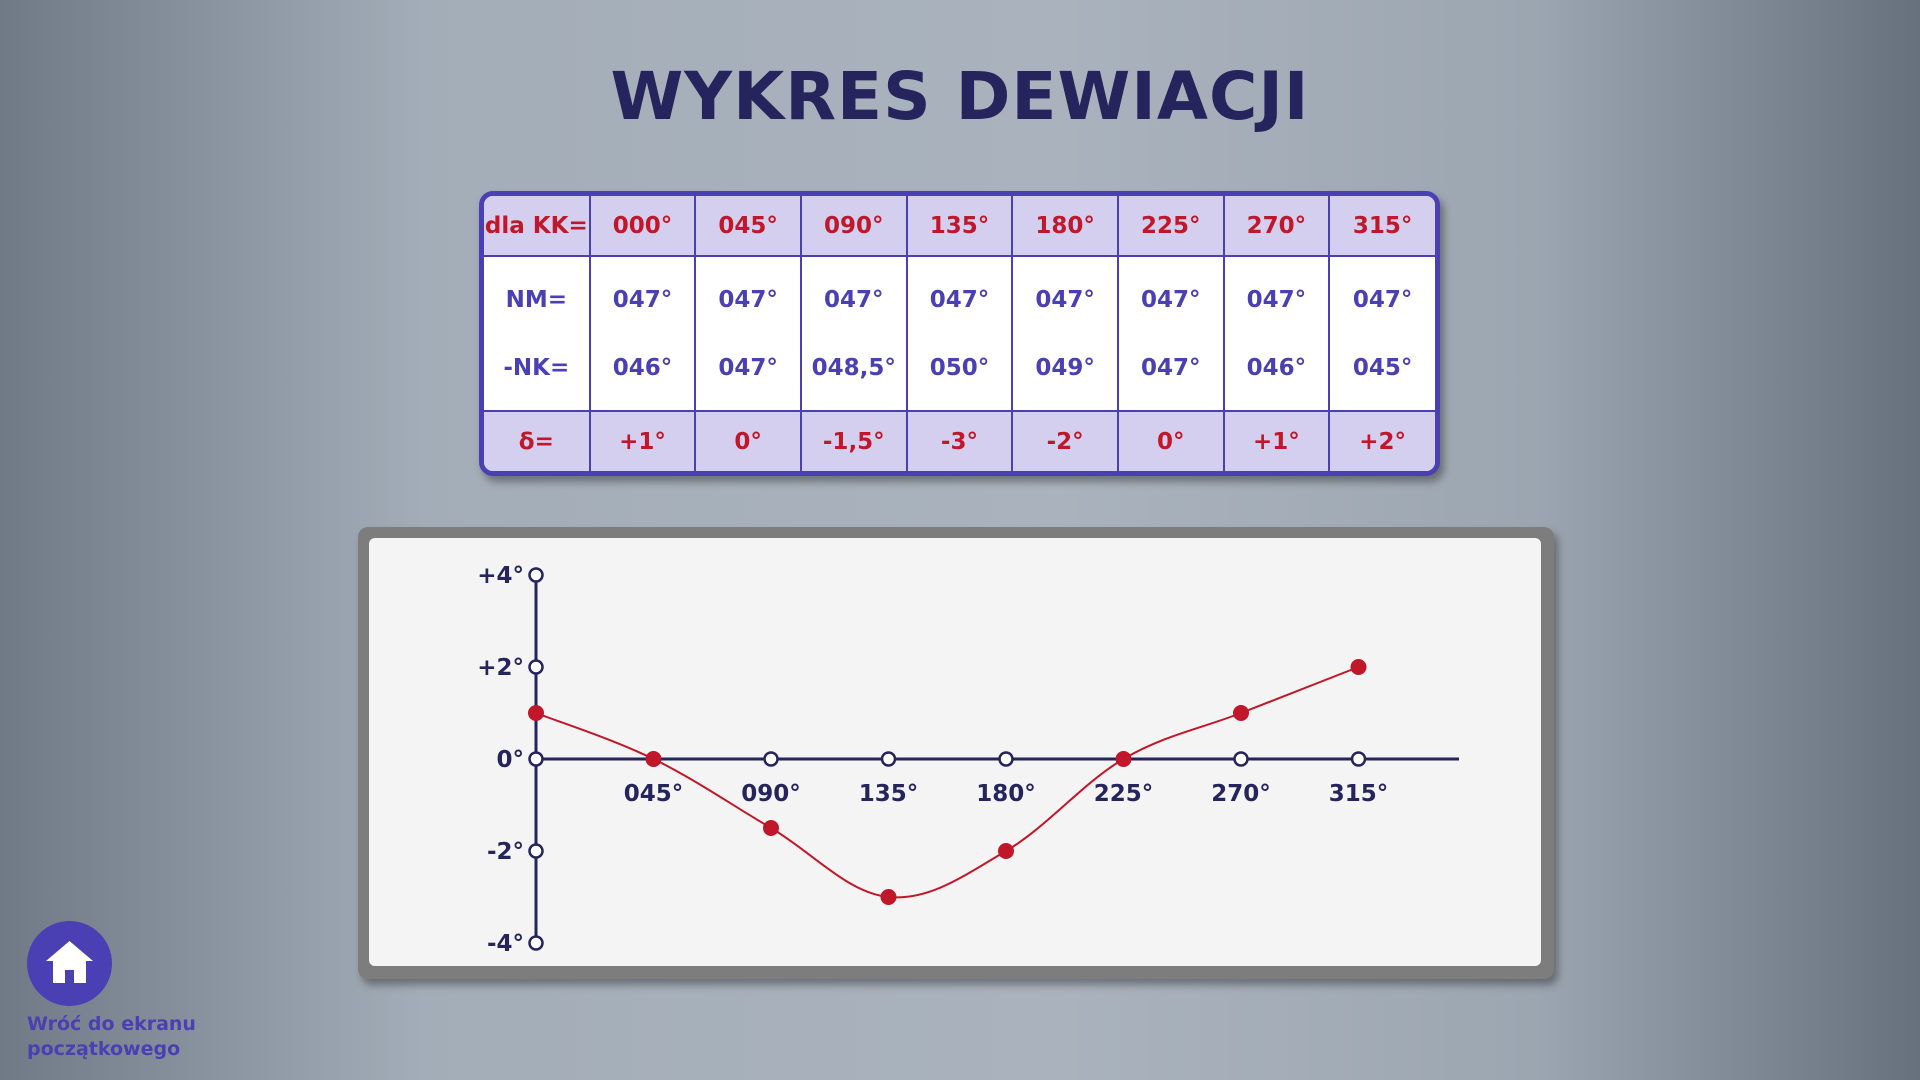  What do you see at coordinates (1065, 226) in the screenshot?
I see `kk-cell: 180°` at bounding box center [1065, 226].